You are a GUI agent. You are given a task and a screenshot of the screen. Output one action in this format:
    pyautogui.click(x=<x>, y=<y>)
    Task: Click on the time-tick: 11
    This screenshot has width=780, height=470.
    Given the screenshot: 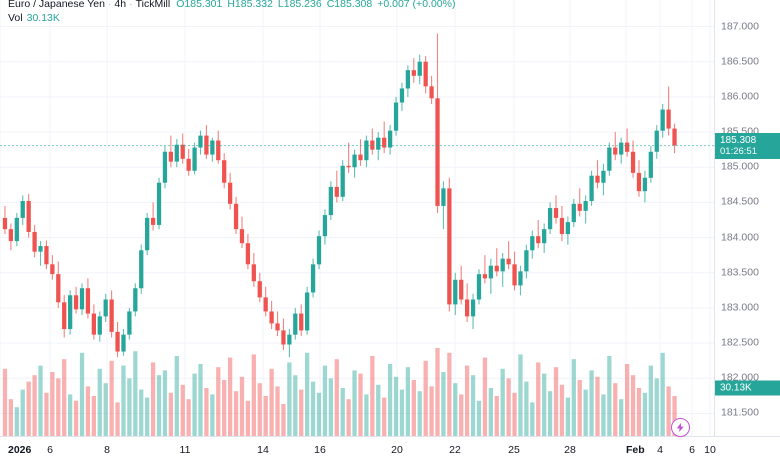 What is the action you would take?
    pyautogui.click(x=185, y=450)
    